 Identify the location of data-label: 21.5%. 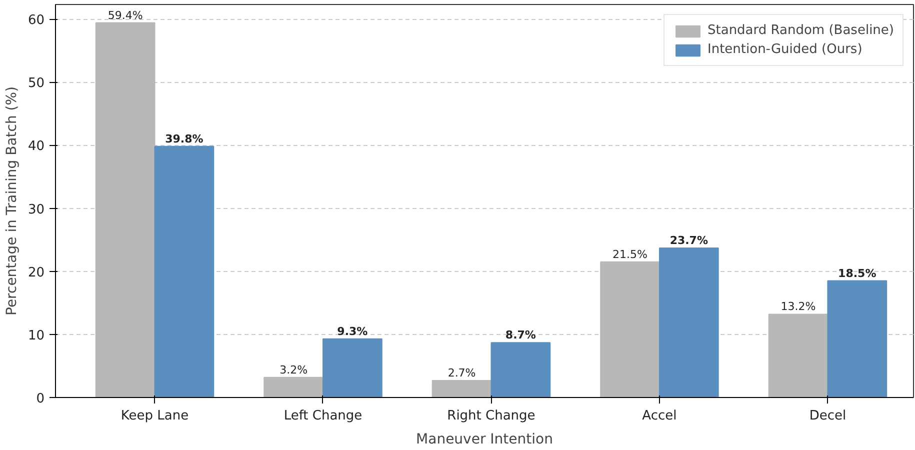
(630, 254).